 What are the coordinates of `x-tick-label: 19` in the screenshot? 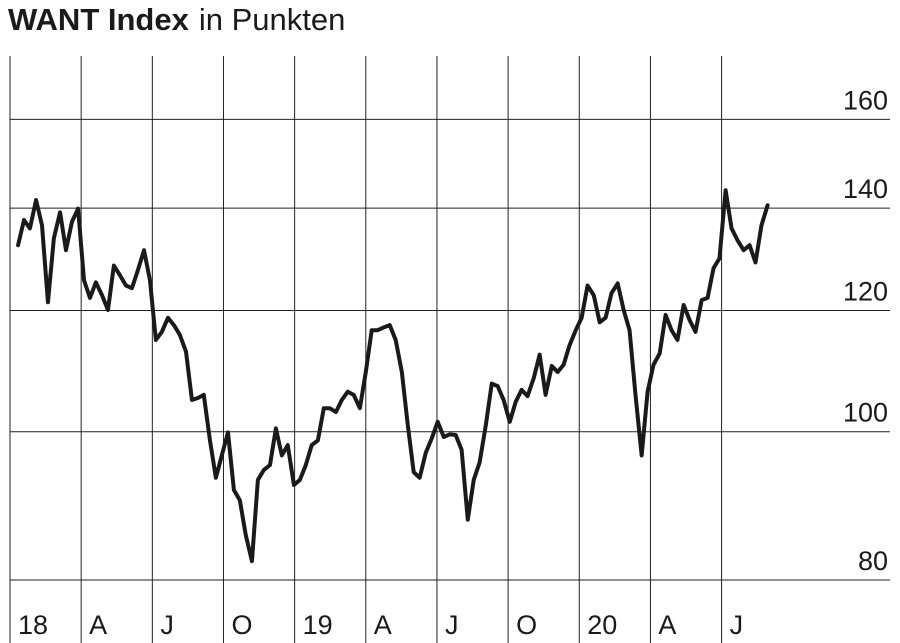 It's located at (318, 625).